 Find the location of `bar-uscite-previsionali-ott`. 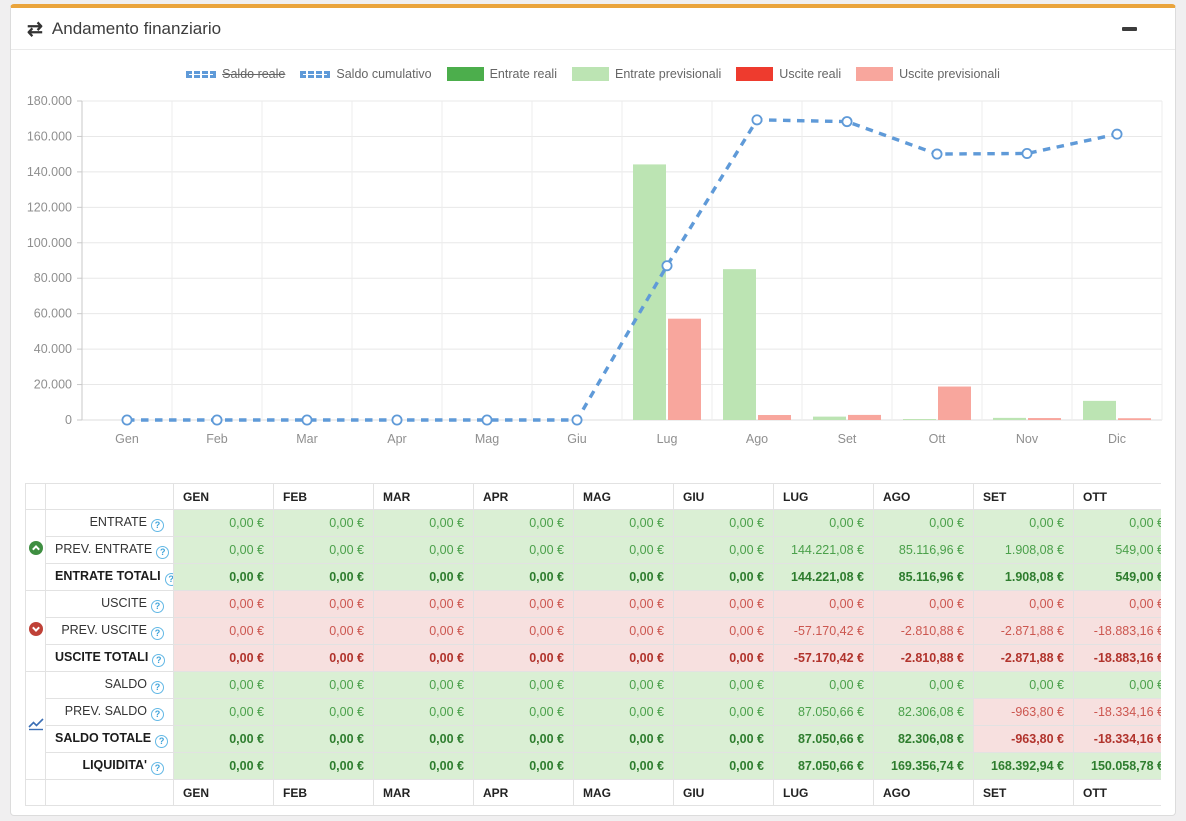

bar-uscite-previsionali-ott is located at coordinates (954, 403).